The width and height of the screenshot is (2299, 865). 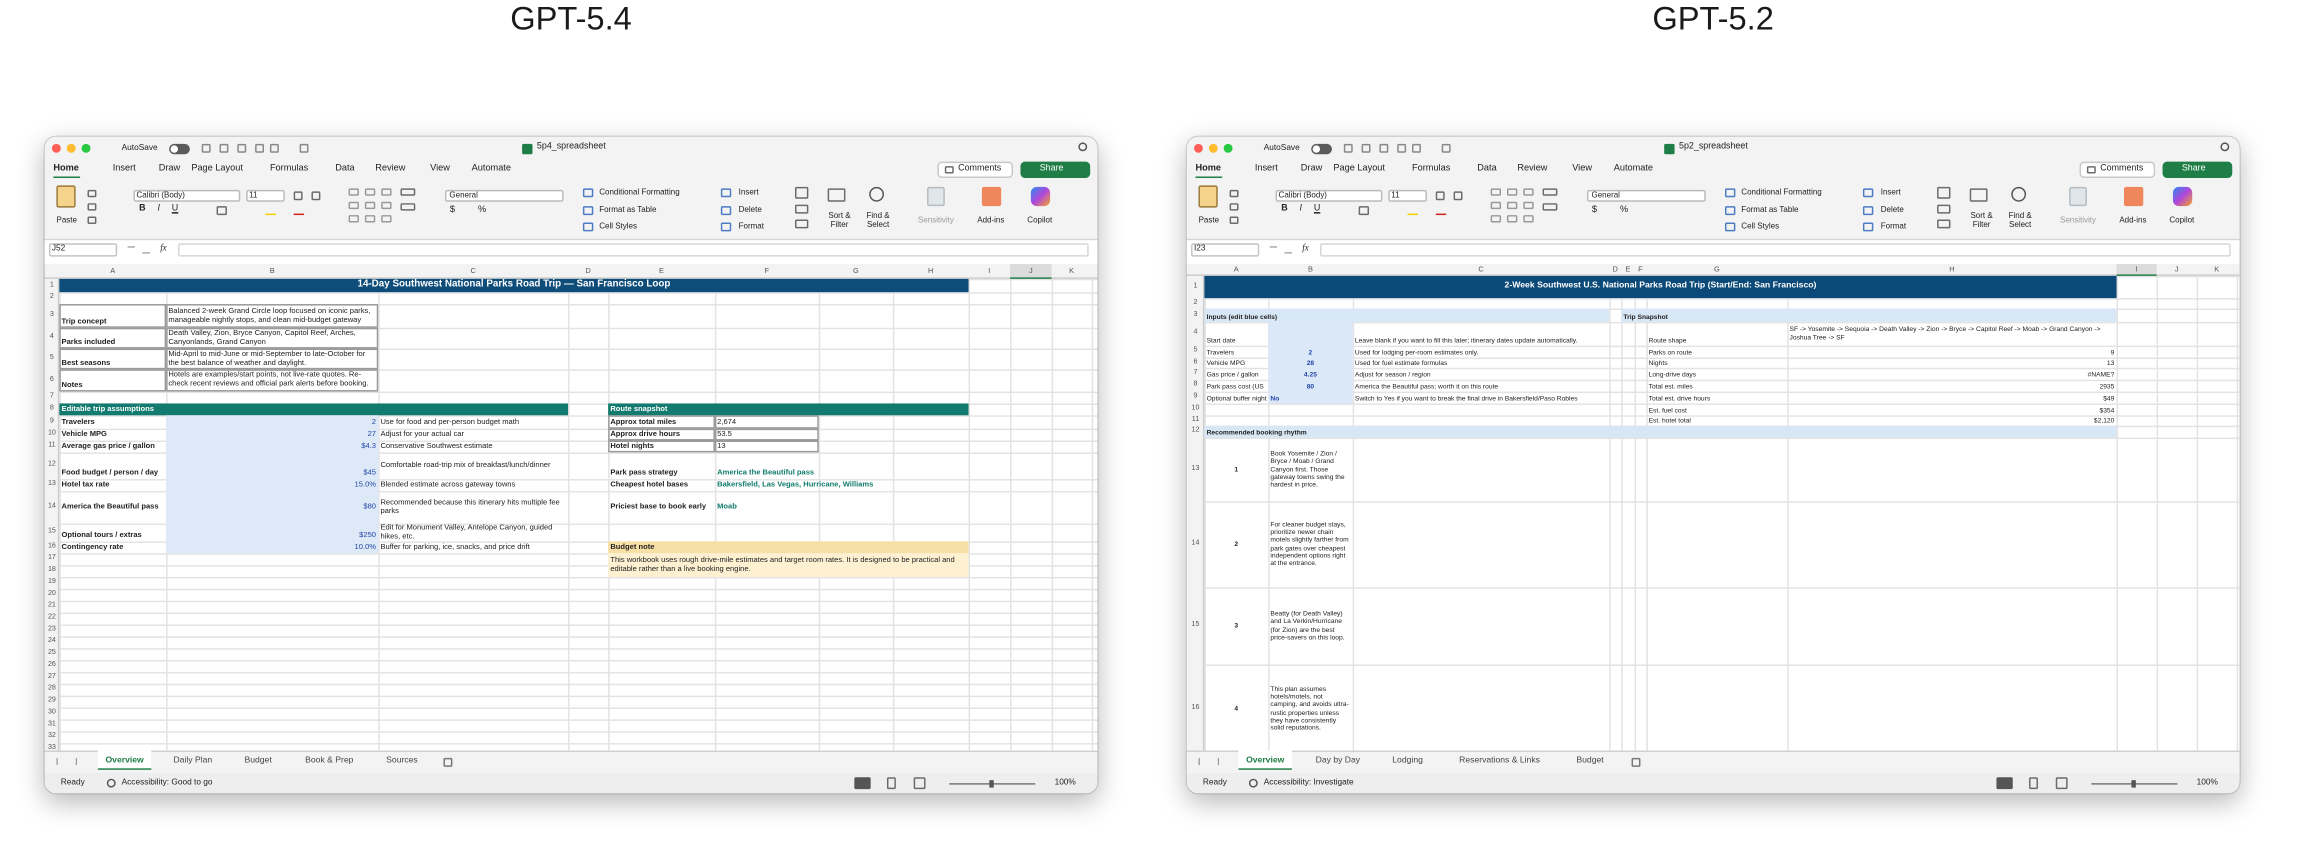 I want to click on file-name: 5p2_spreadsheet, so click(x=1713, y=147).